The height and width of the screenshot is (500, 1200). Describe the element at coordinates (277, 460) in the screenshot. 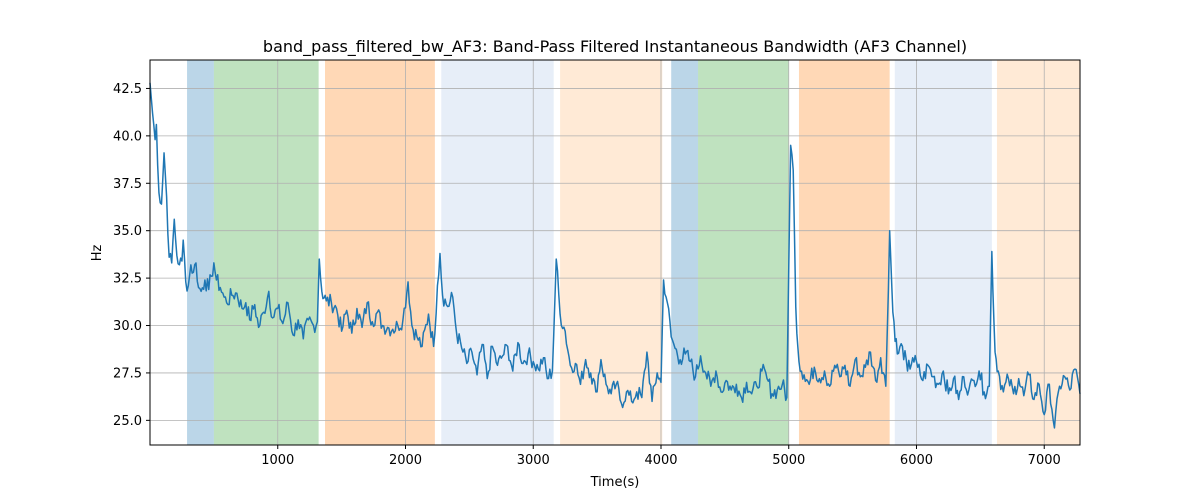

I see `x-tick-label-1: 1000` at that location.